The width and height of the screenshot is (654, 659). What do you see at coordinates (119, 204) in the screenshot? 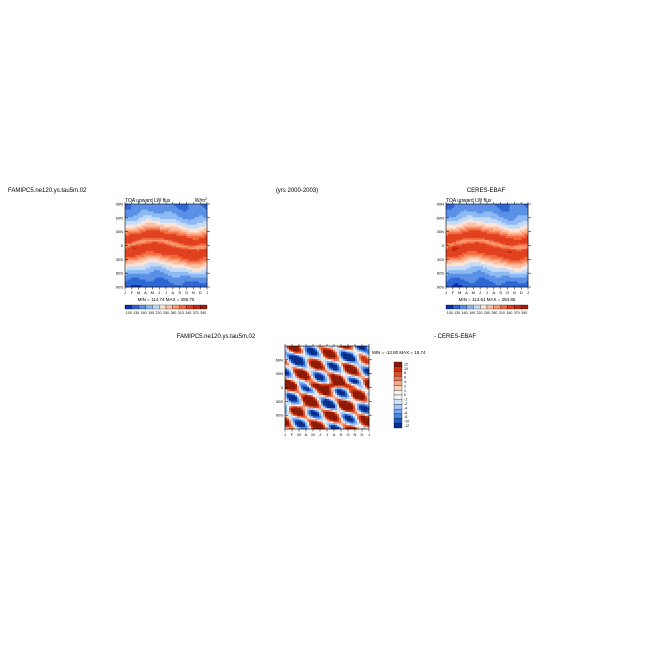
I see `model-ytick-label: 90N` at bounding box center [119, 204].